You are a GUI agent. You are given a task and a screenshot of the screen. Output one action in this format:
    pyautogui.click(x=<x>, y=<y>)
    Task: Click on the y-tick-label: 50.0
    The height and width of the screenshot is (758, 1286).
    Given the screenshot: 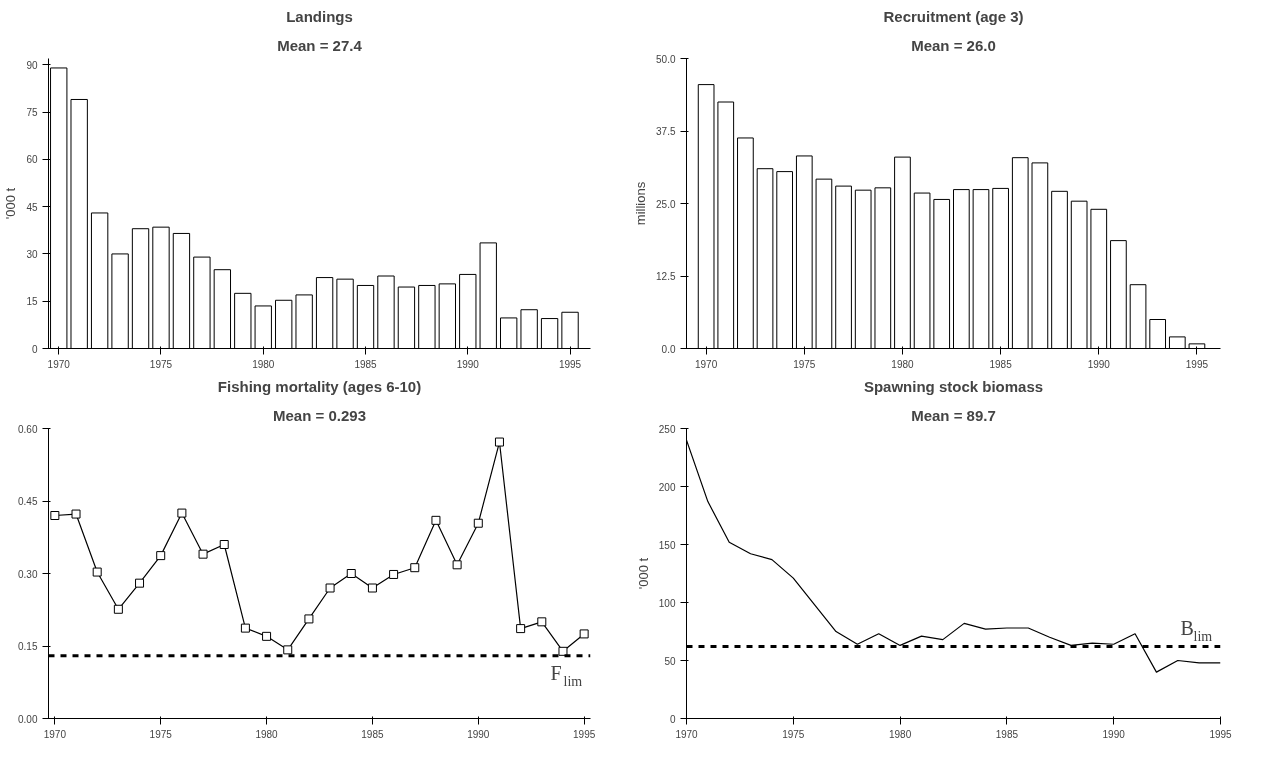 What is the action you would take?
    pyautogui.click(x=666, y=59)
    